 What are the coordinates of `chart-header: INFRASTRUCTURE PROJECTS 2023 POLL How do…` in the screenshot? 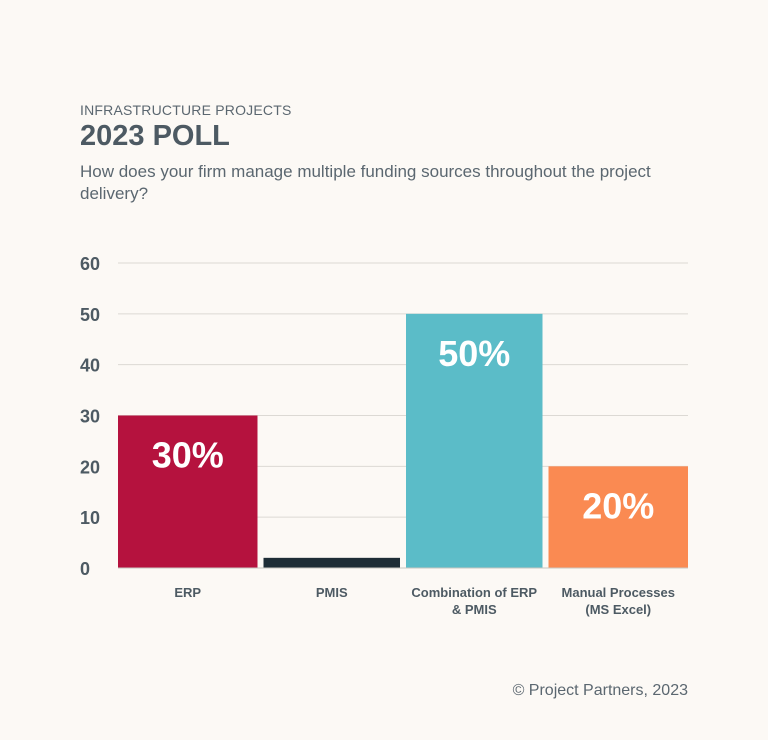 It's located at (400, 153).